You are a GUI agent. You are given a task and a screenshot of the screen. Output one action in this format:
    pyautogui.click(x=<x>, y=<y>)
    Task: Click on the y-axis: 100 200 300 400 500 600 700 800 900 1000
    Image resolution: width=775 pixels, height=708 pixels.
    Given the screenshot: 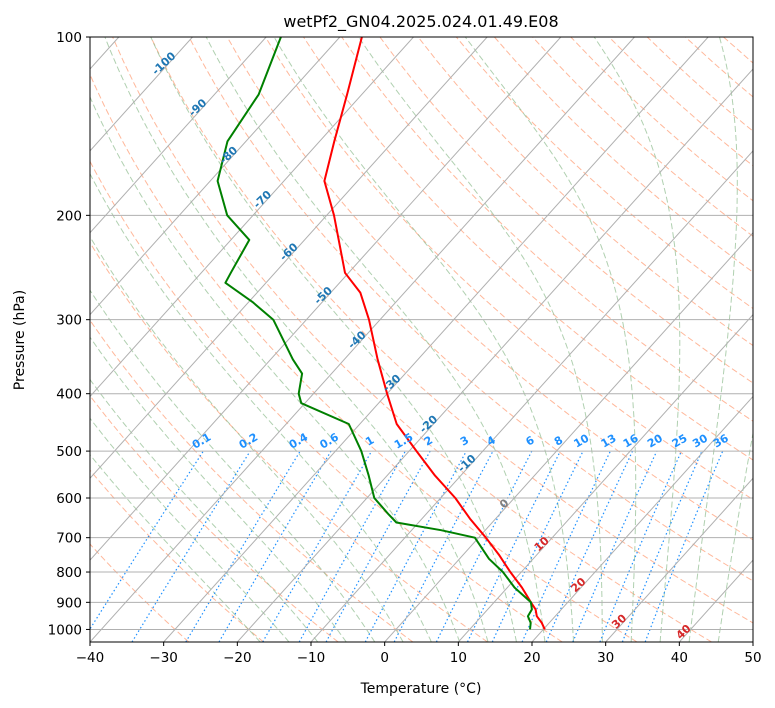 What is the action you would take?
    pyautogui.click(x=69, y=334)
    